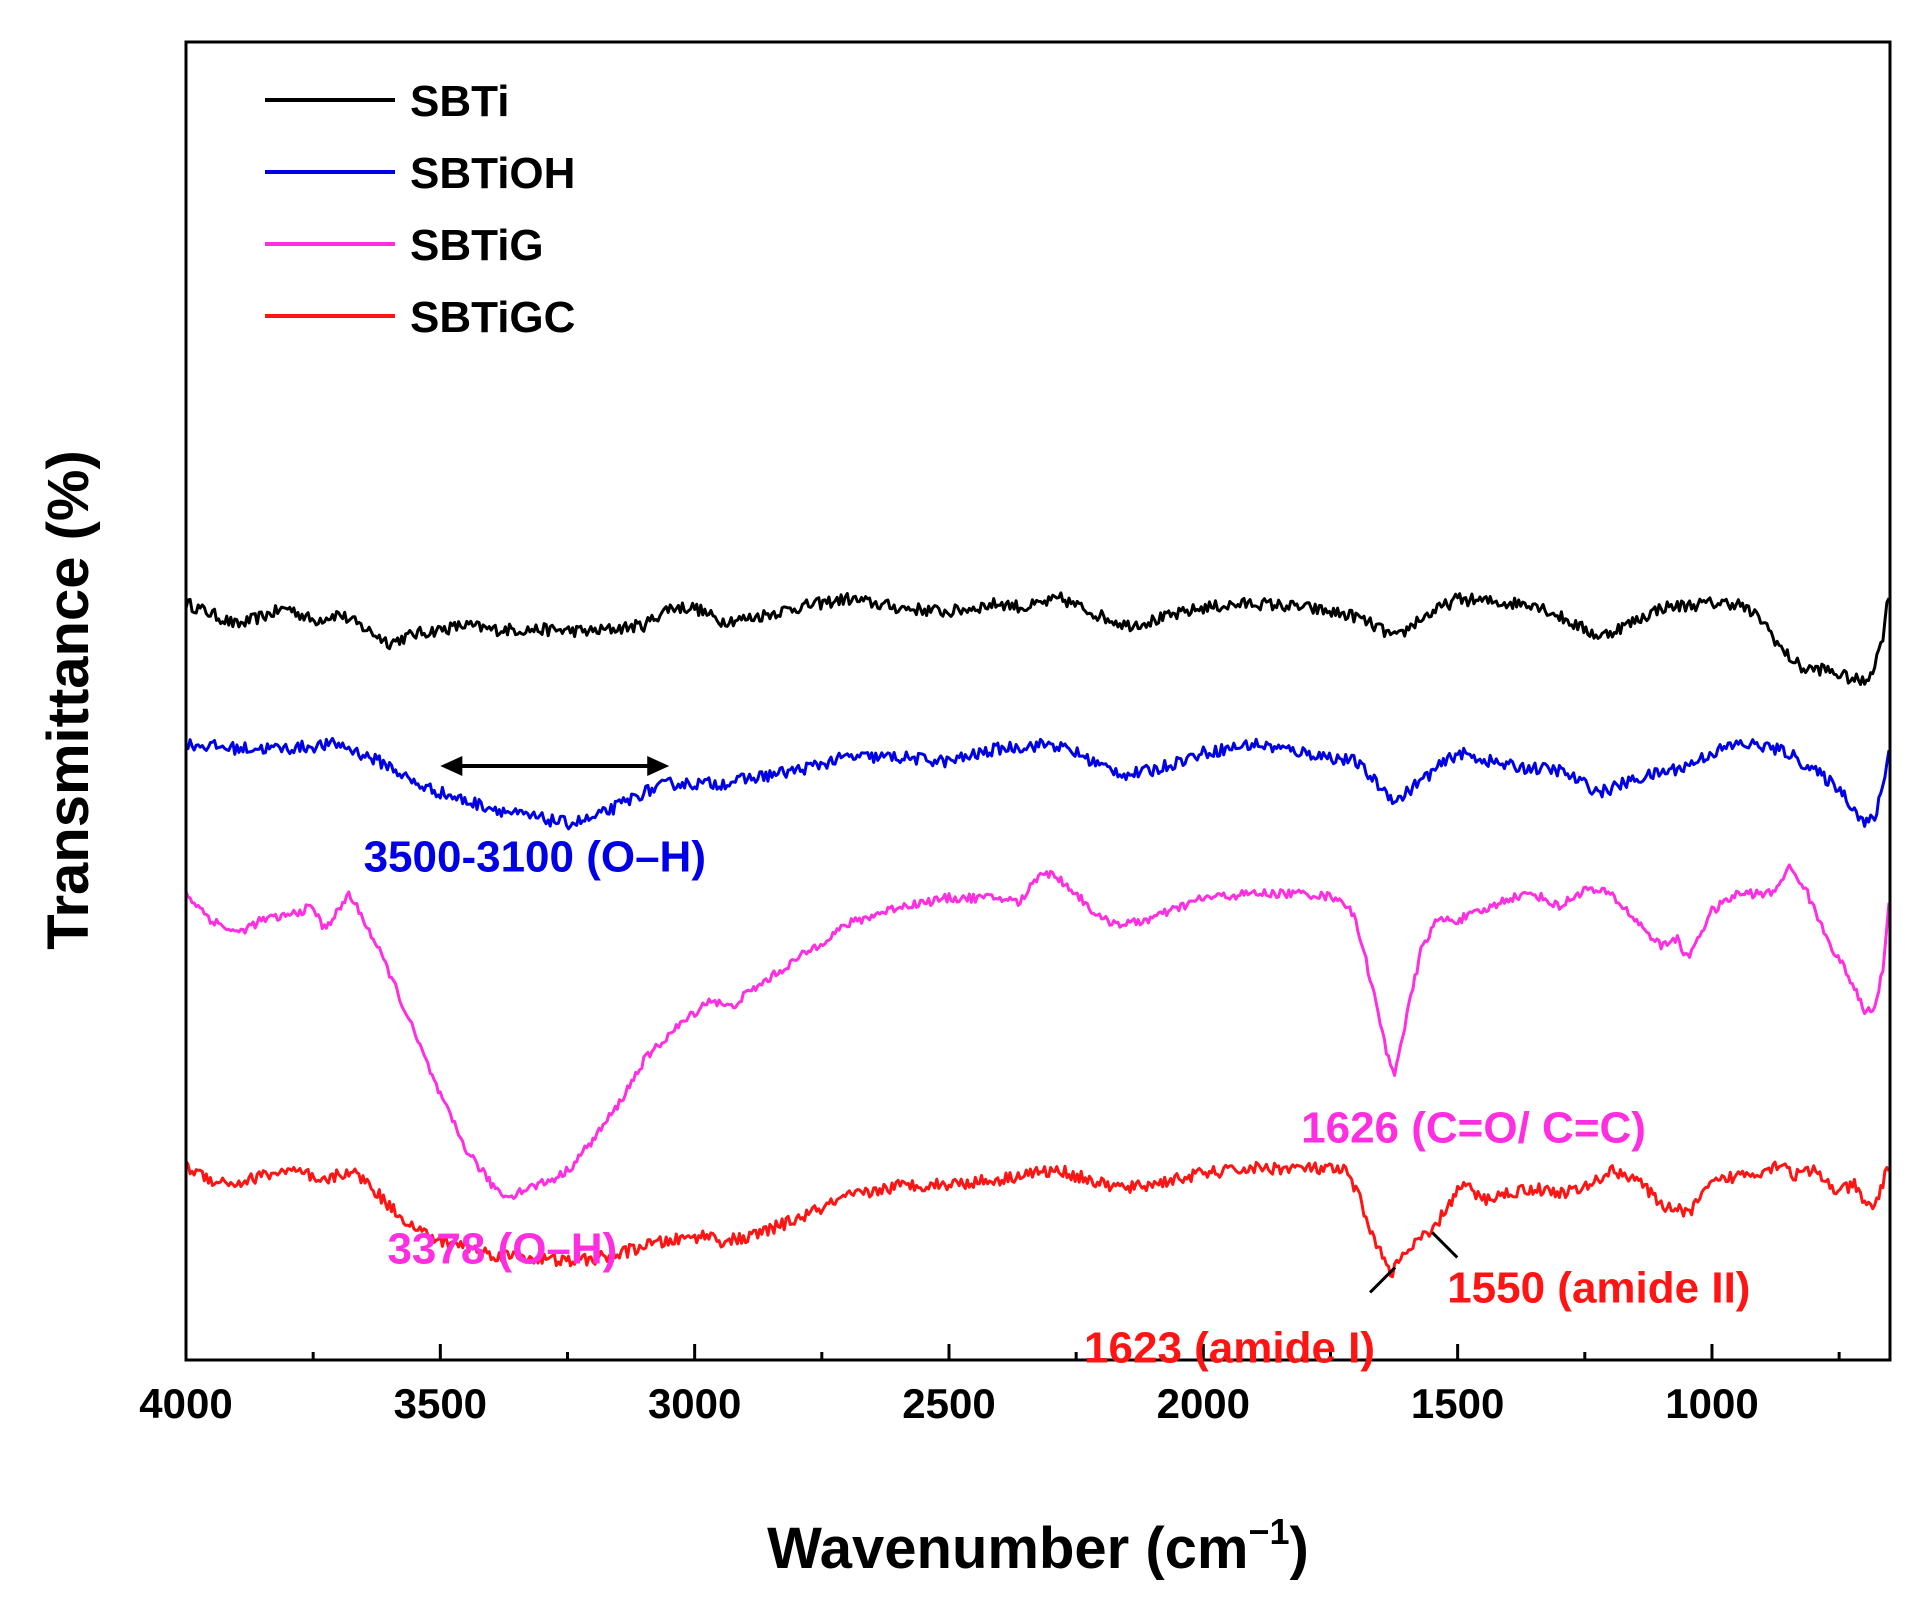 The image size is (1909, 1600). Describe the element at coordinates (492, 173) in the screenshot. I see `legend-label-sbtioh: SBTiOH` at that location.